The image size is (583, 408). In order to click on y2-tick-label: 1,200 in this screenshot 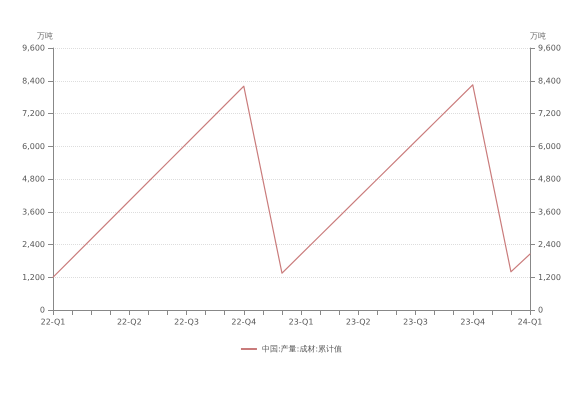, I will do `click(549, 277)`.